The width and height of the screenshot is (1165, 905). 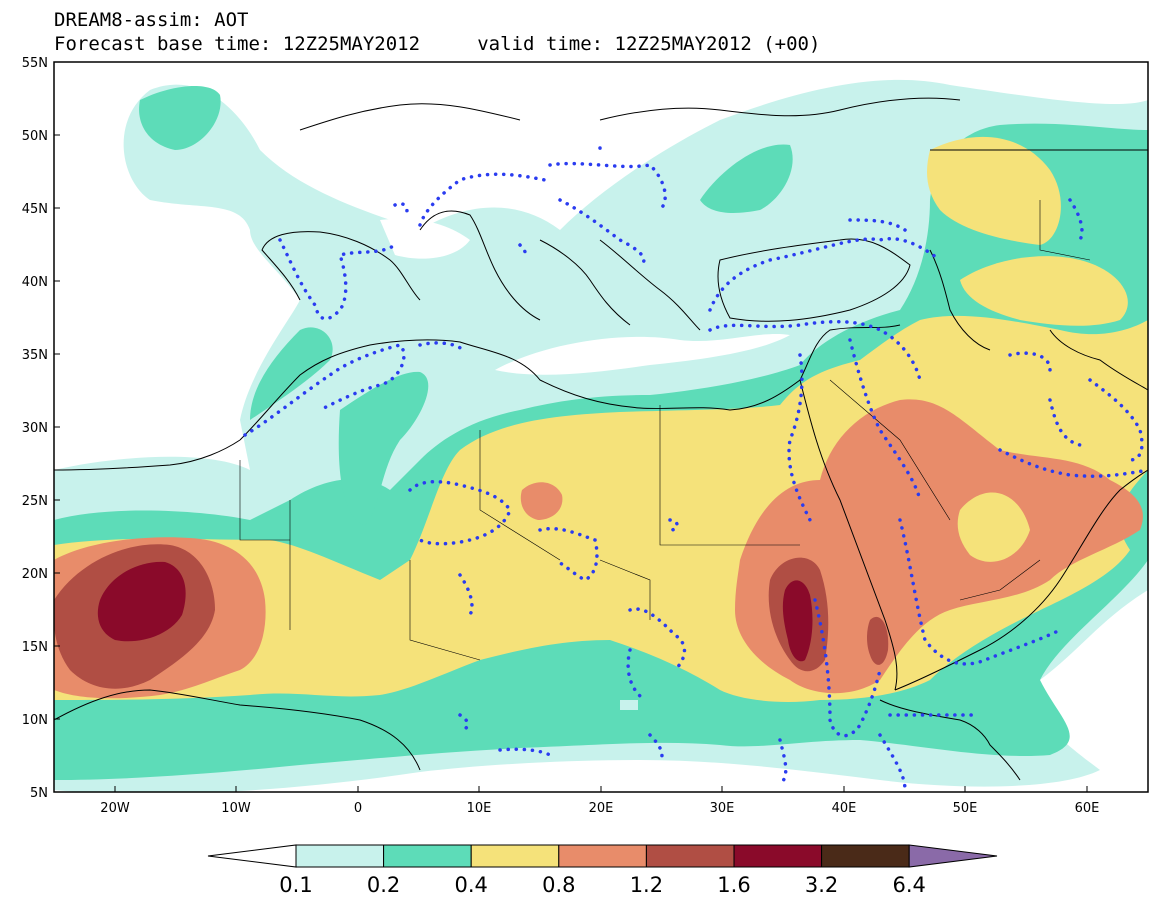 I want to click on lon-label: 20W, so click(x=115, y=808).